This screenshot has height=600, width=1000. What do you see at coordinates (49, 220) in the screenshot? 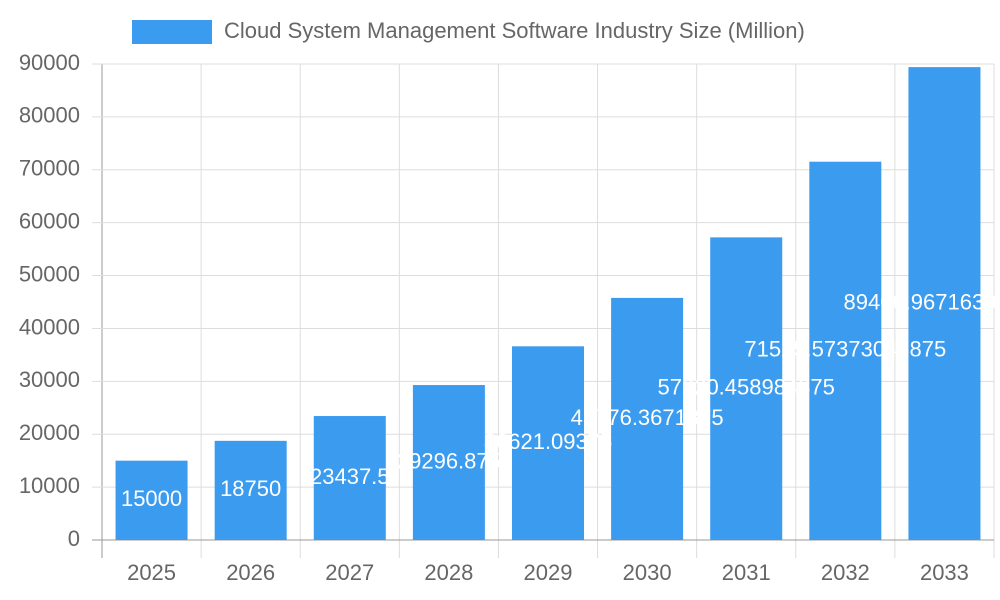
I see `y-tick-label: 60000` at bounding box center [49, 220].